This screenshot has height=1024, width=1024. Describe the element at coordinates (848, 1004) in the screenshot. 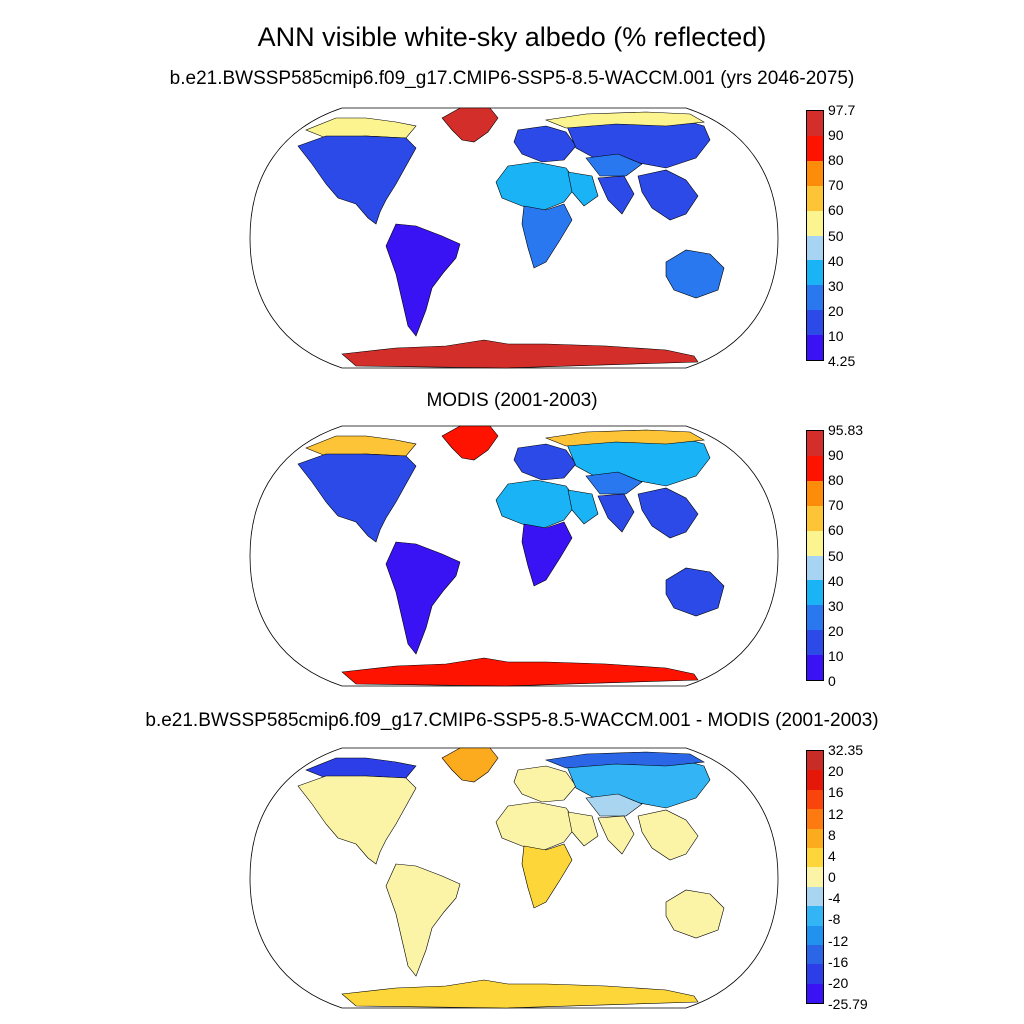

I see `colorbar-tick-label: -25.79` at that location.